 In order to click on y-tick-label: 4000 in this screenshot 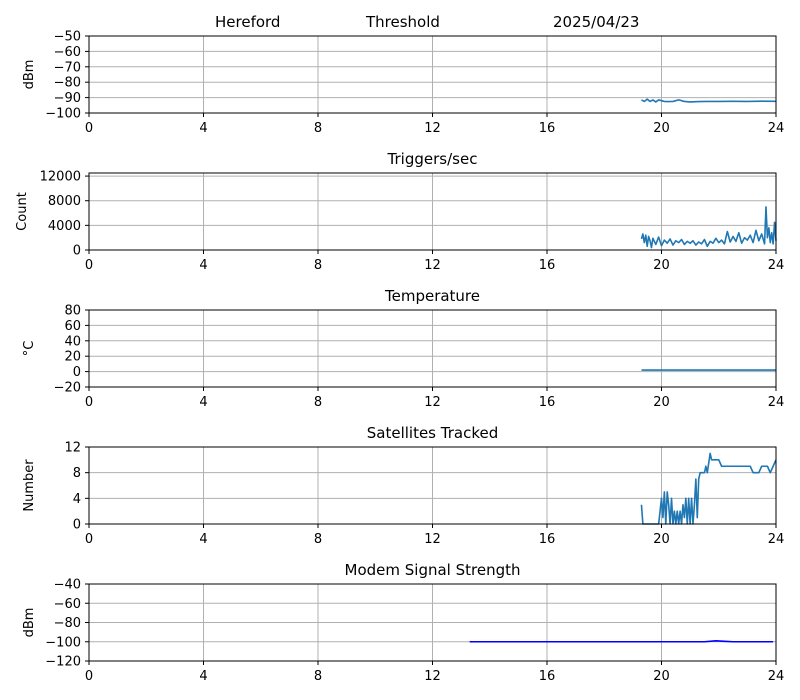, I will do `click(64, 226)`.